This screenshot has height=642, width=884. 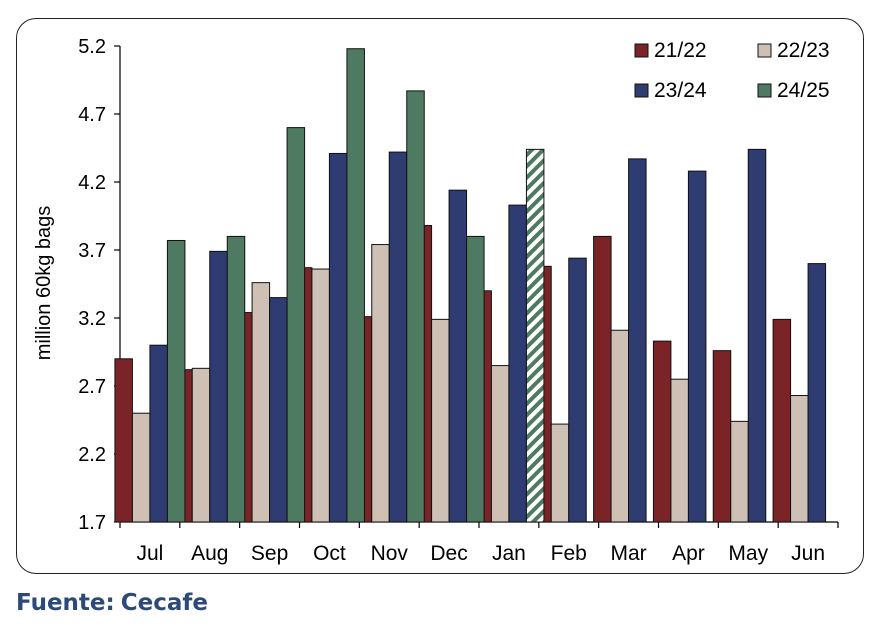 What do you see at coordinates (92, 251) in the screenshot?
I see `y-tick-label: 3.7` at bounding box center [92, 251].